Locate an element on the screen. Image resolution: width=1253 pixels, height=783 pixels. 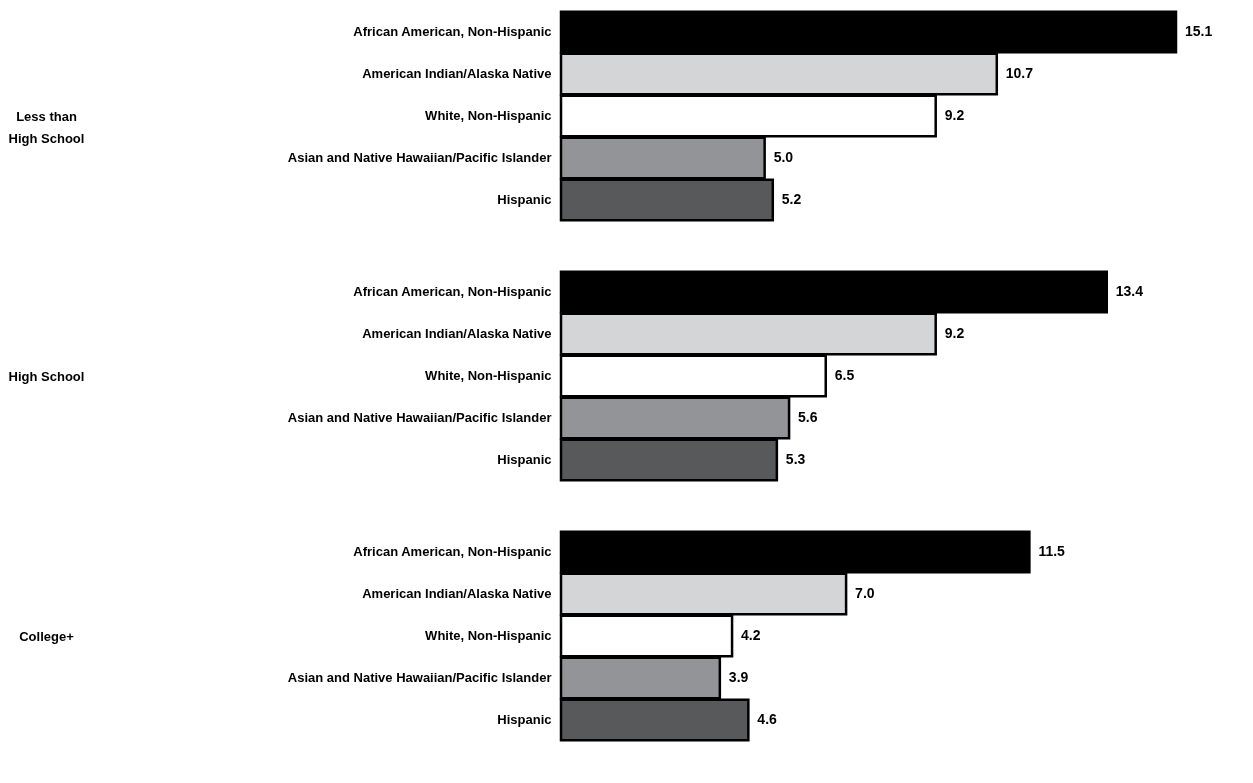
data-label: 5.2 is located at coordinates (791, 199).